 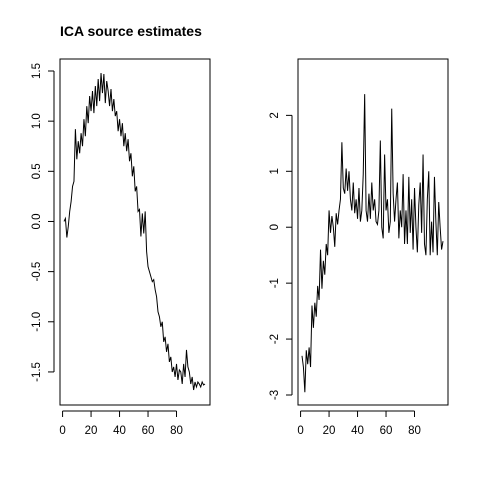 What do you see at coordinates (37, 372) in the screenshot?
I see `left-y-tick-label: -1.5` at bounding box center [37, 372].